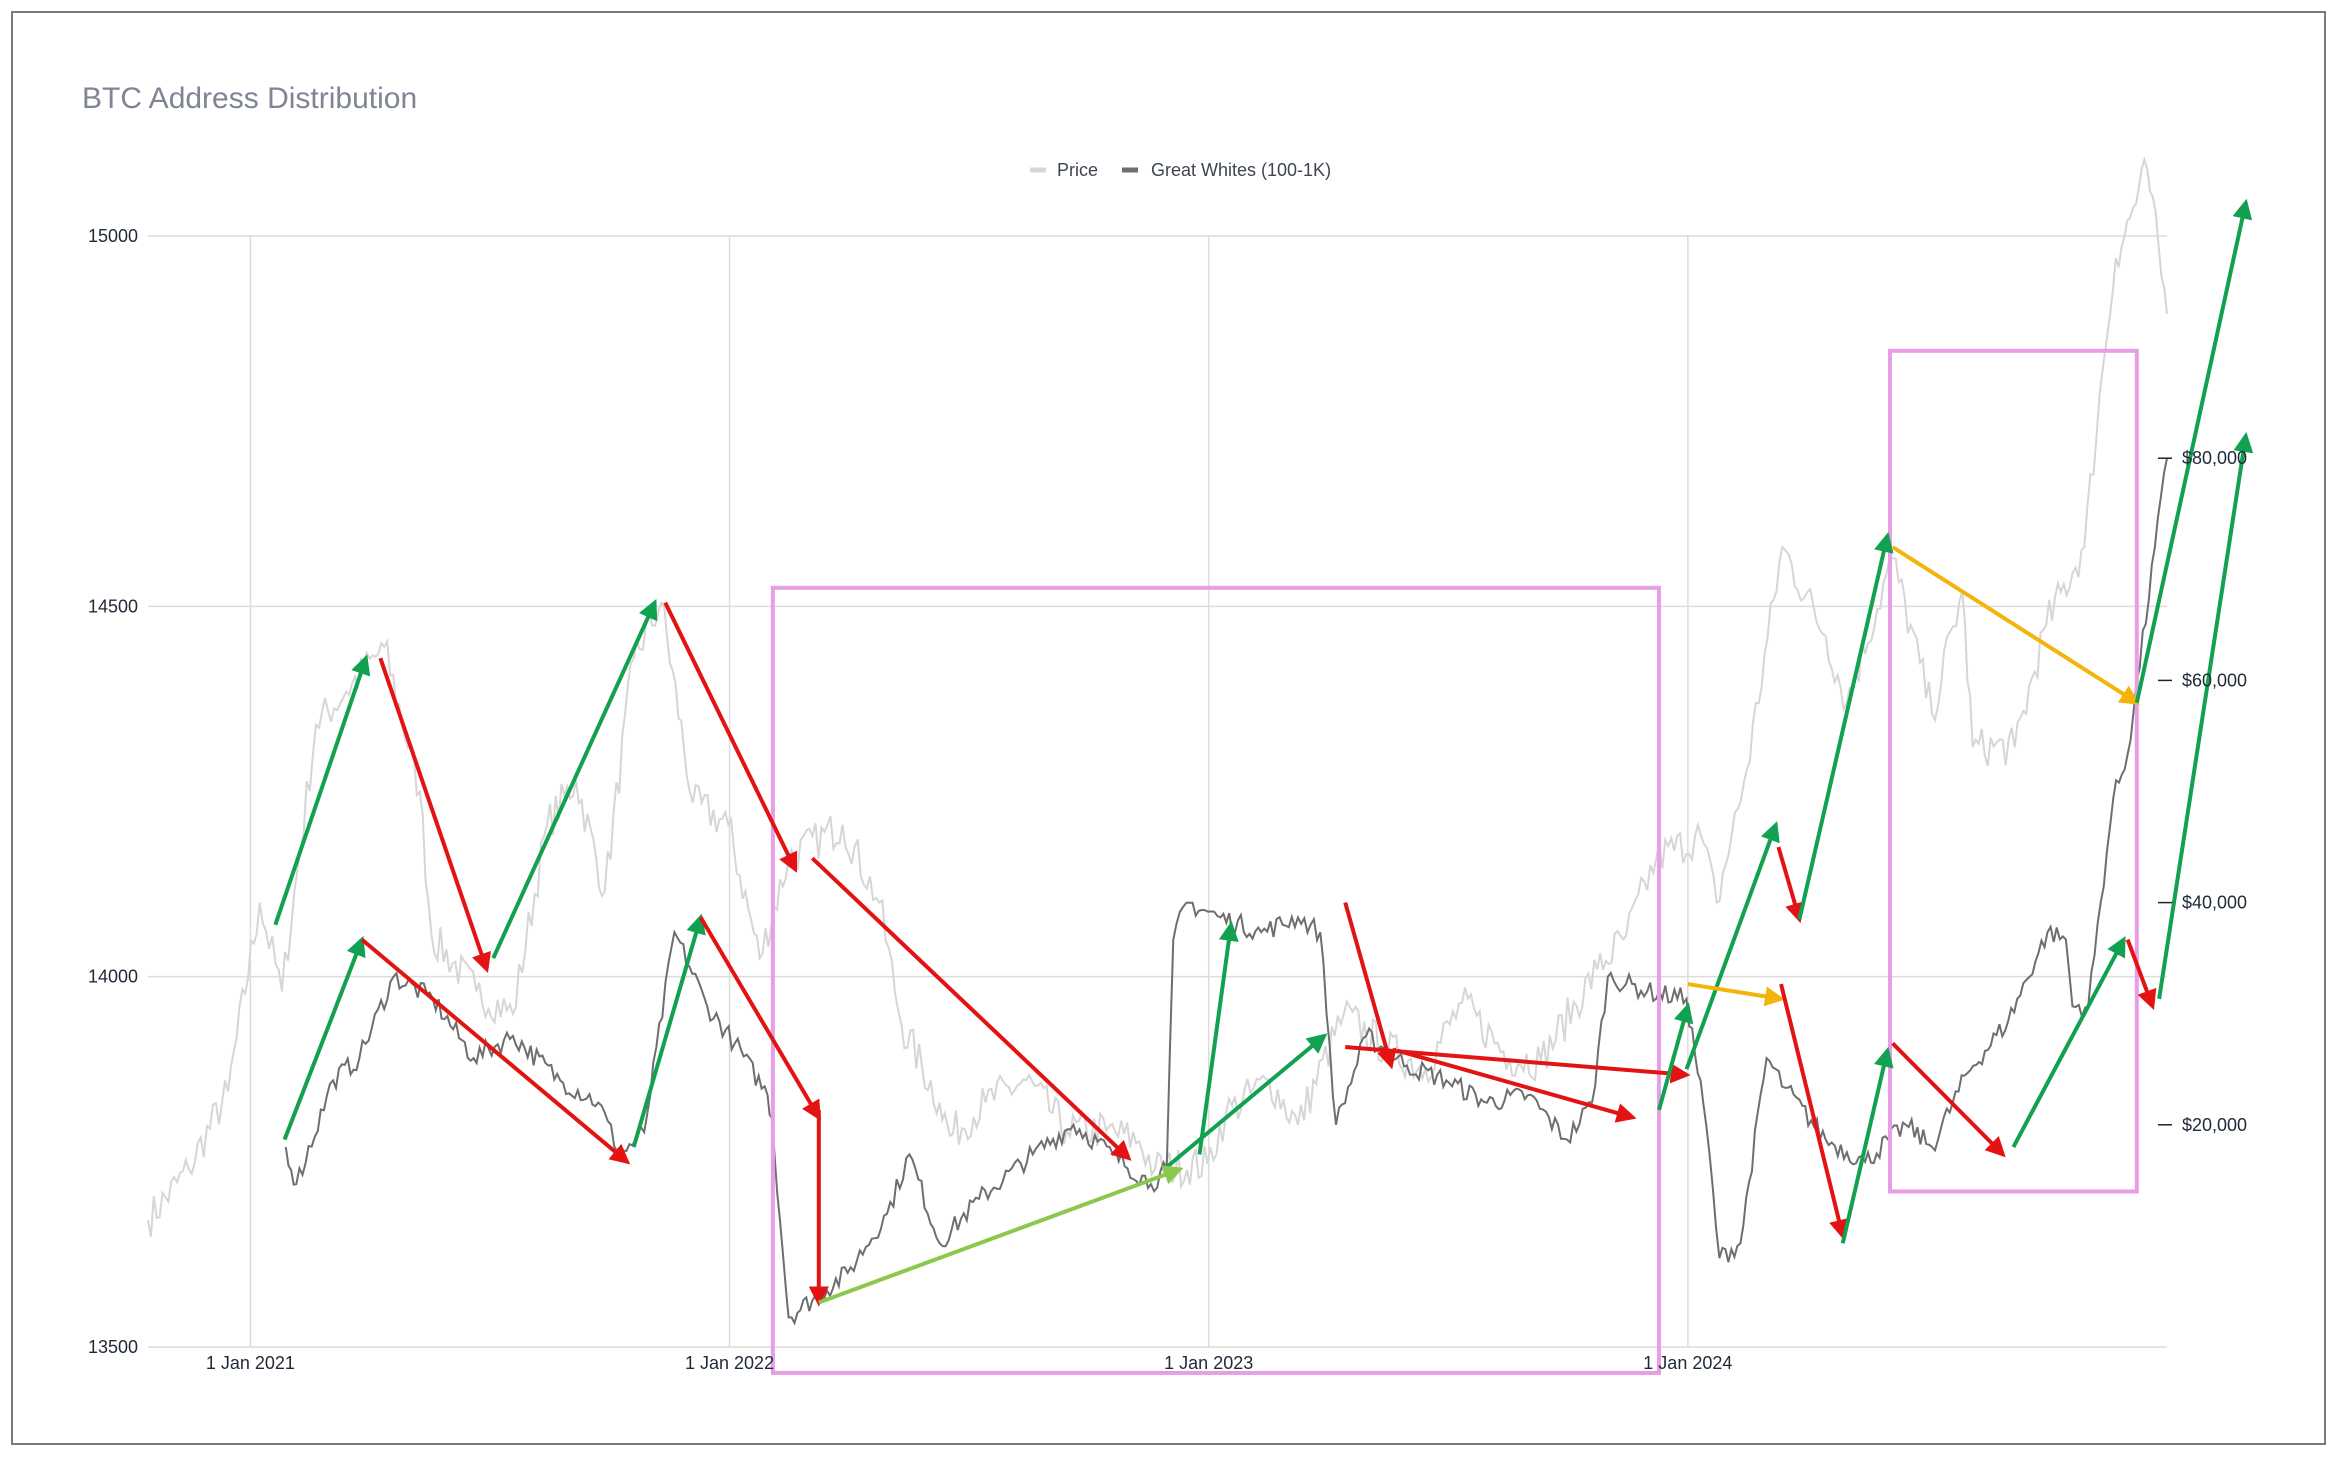 The height and width of the screenshot is (1458, 2342). Describe the element at coordinates (113, 977) in the screenshot. I see `y-left-tick-label: 14000` at that location.